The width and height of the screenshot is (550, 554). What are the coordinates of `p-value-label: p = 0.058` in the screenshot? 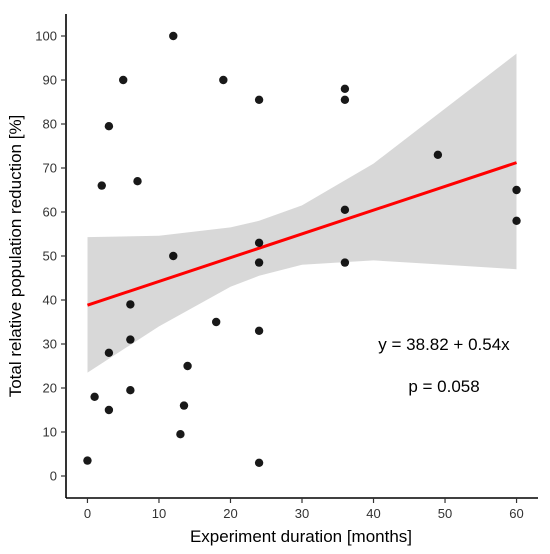 It's located at (443, 386).